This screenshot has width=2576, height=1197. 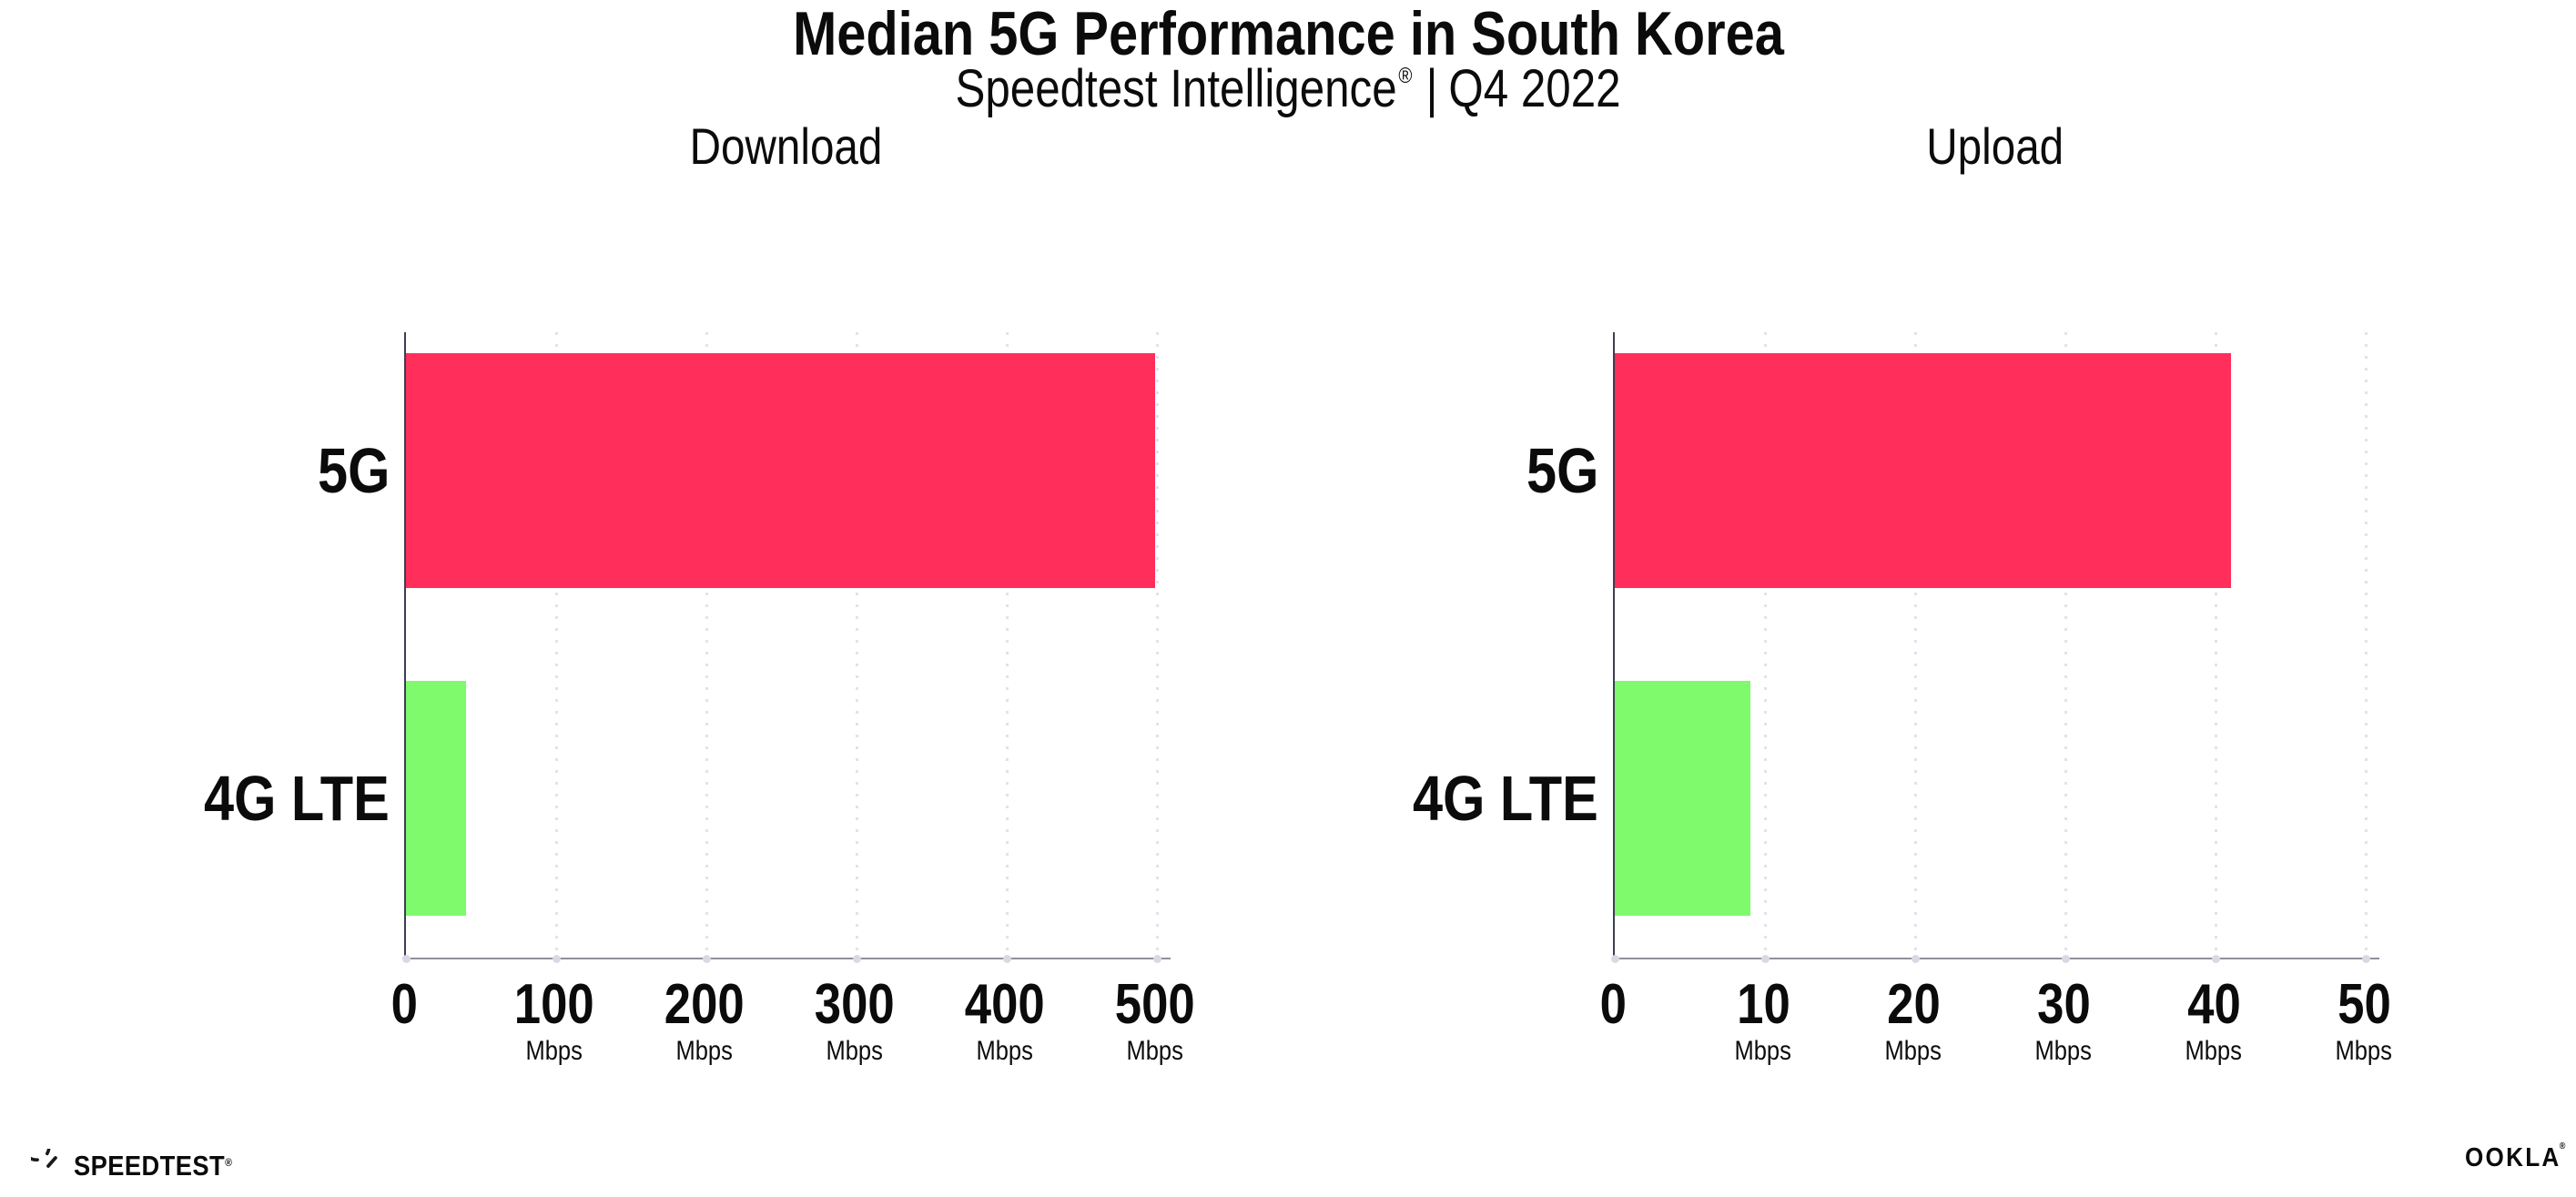 I want to click on subtitle-brand: Speedtest Intelligence, so click(x=1176, y=88).